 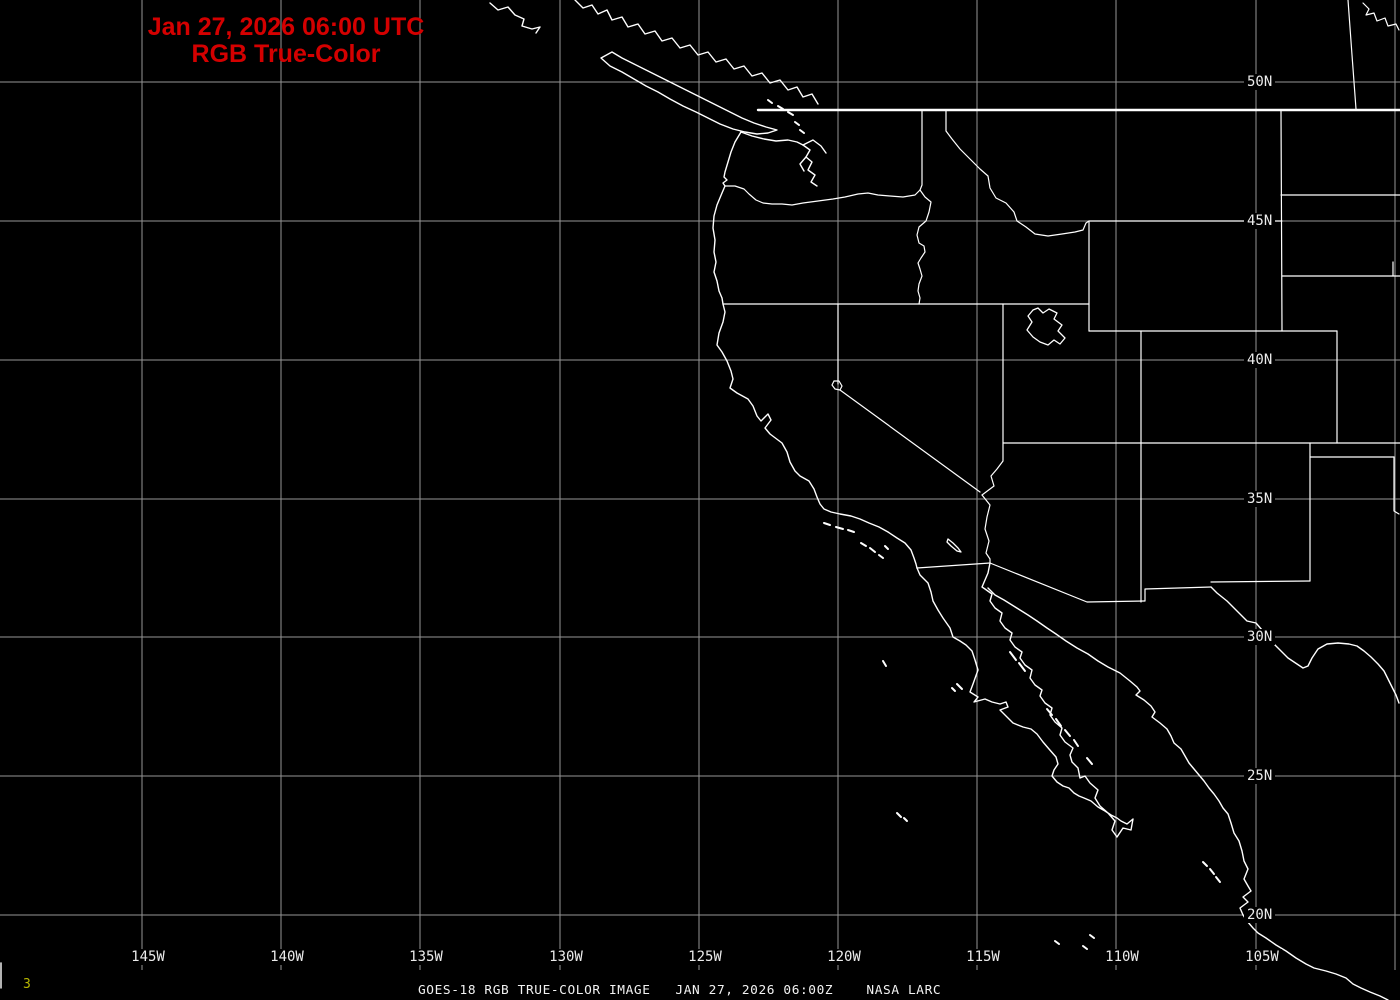 What do you see at coordinates (1305, 645) in the screenshot?
I see `rio-grande` at bounding box center [1305, 645].